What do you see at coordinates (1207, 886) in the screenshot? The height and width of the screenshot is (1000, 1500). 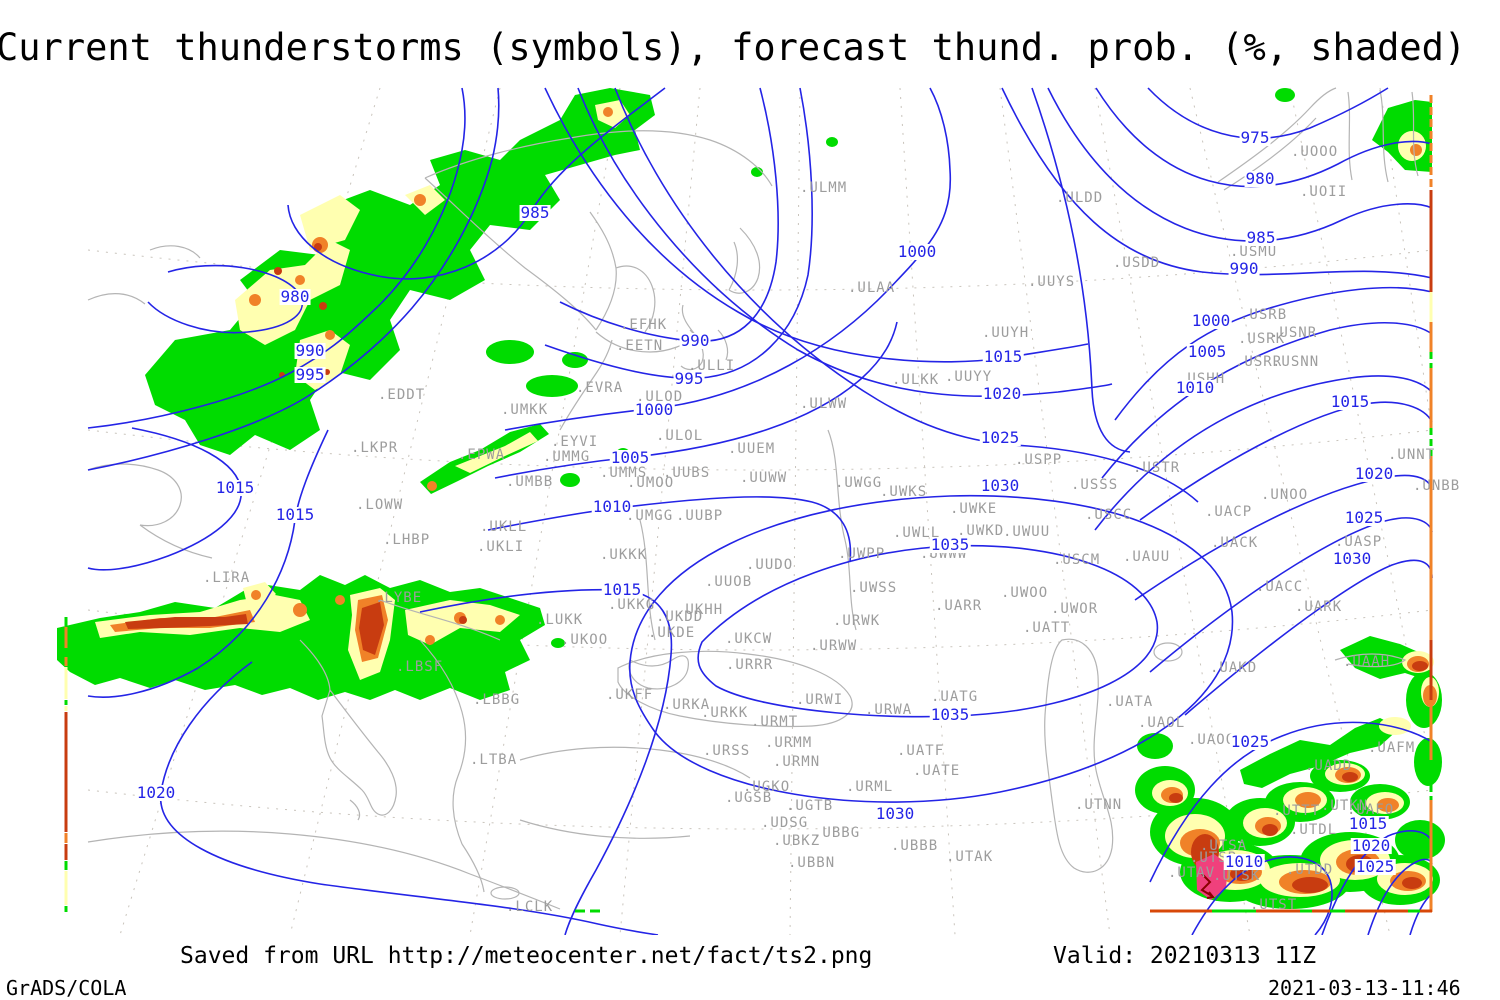 I see `thunderstorm-symbol` at bounding box center [1207, 886].